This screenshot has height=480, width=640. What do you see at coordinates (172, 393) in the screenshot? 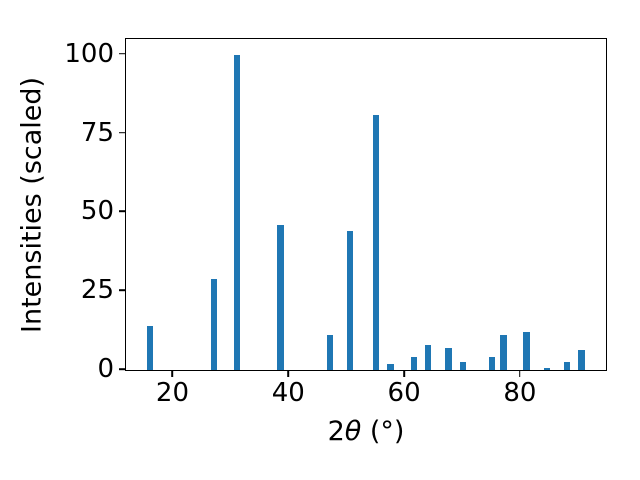
I see `x-tick-label: 20` at bounding box center [172, 393].